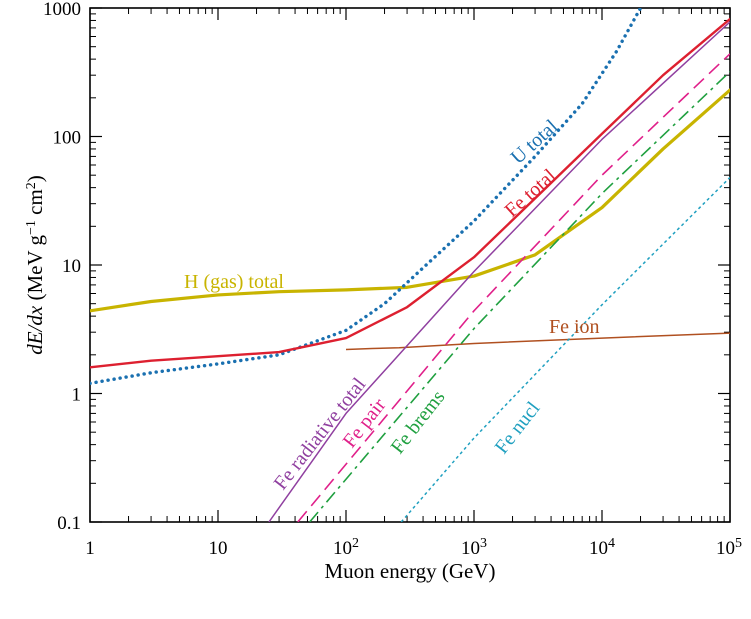  What do you see at coordinates (62, 10) in the screenshot?
I see `y-tick-label: 1000` at bounding box center [62, 10].